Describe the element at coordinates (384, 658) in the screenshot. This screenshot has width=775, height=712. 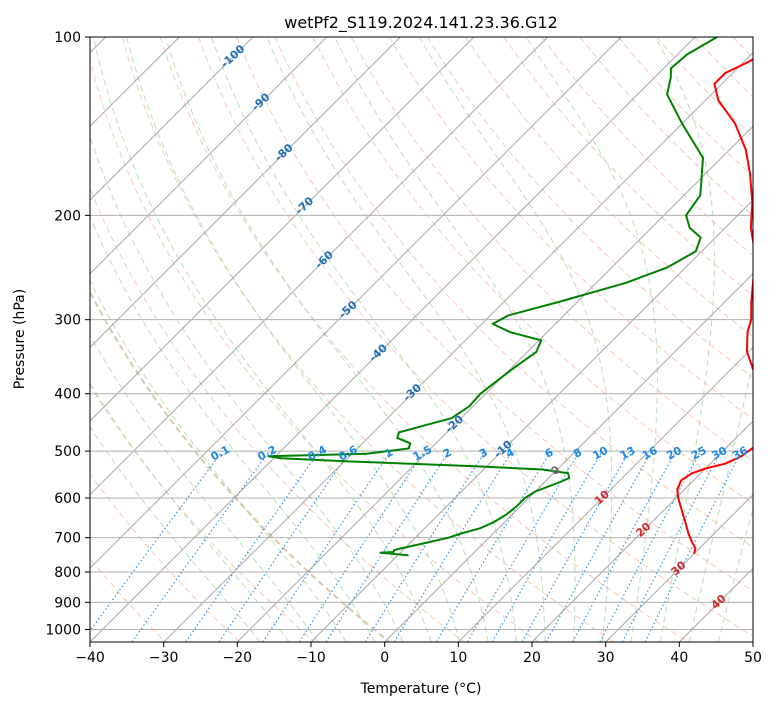
I see `x-tick-label: 0` at that location.